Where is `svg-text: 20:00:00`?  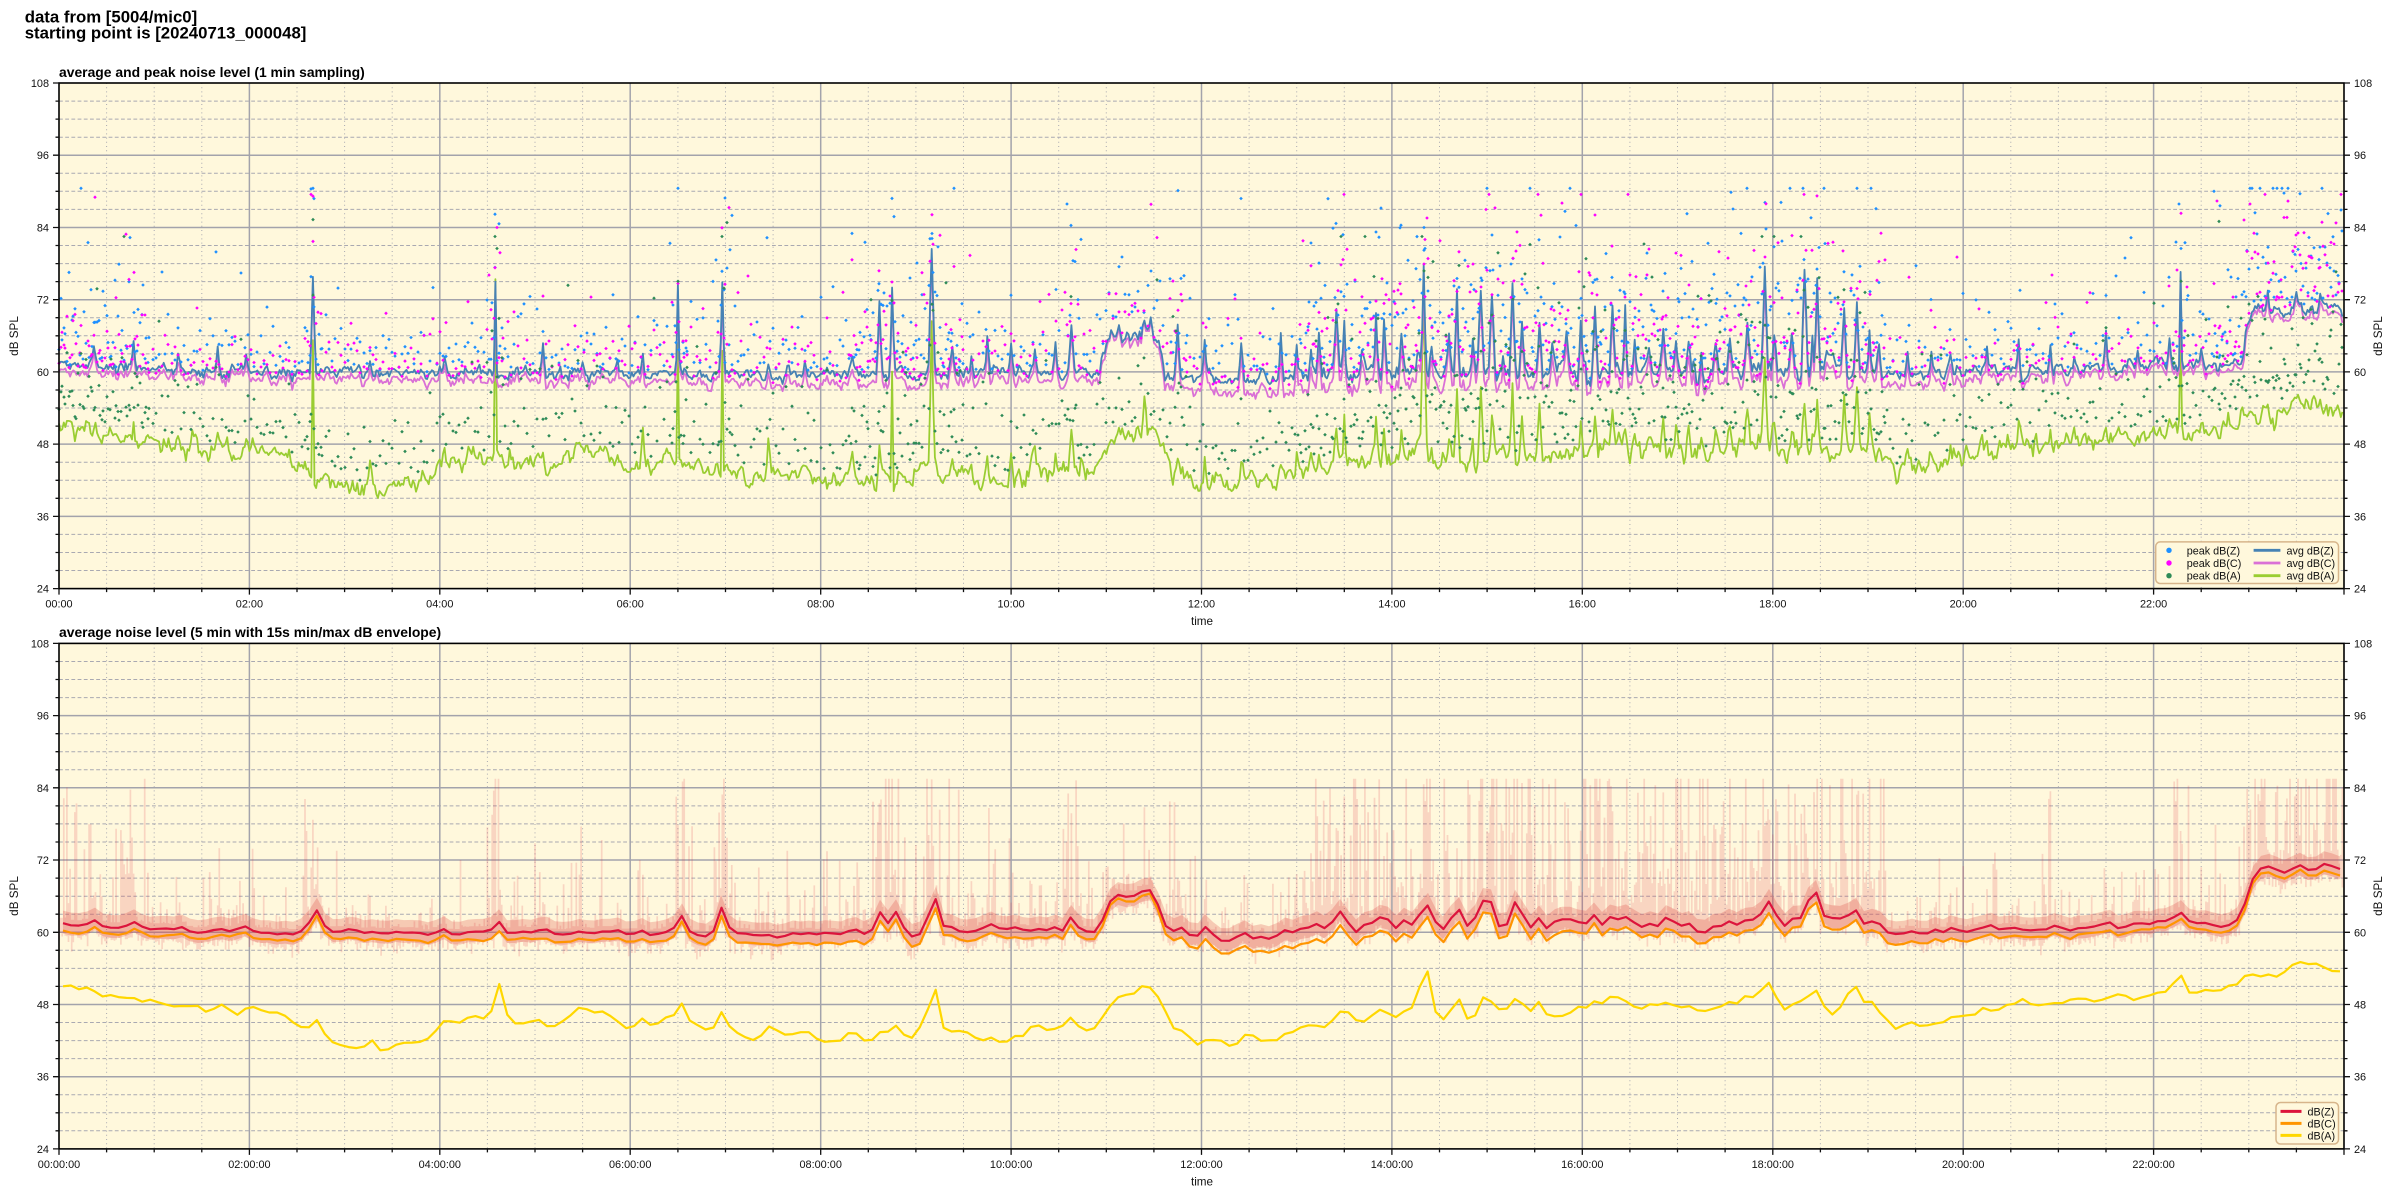 svg-text: 20:00:00 is located at coordinates (1963, 1165).